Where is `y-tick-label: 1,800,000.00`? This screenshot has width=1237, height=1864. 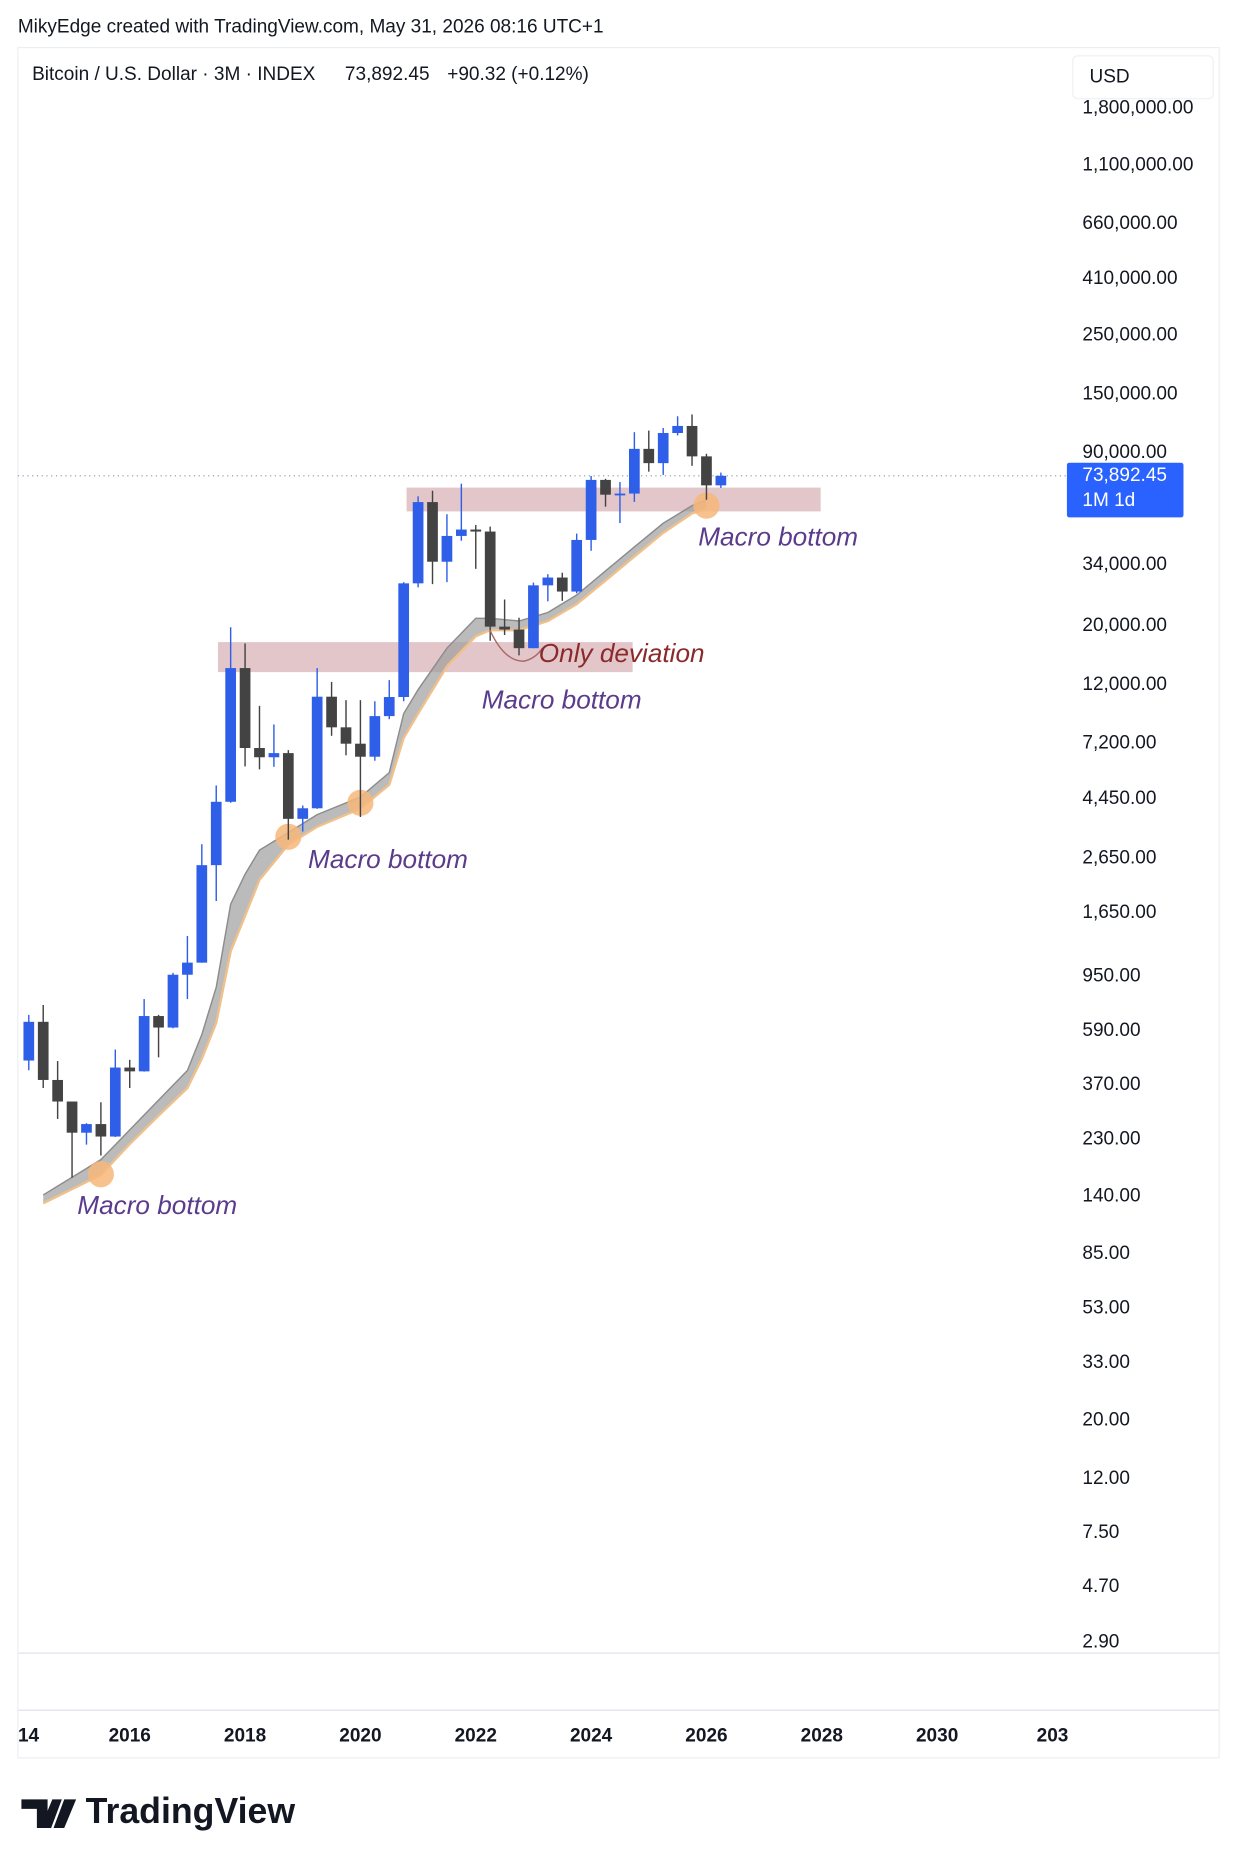
y-tick-label: 1,800,000.00 is located at coordinates (1137, 108).